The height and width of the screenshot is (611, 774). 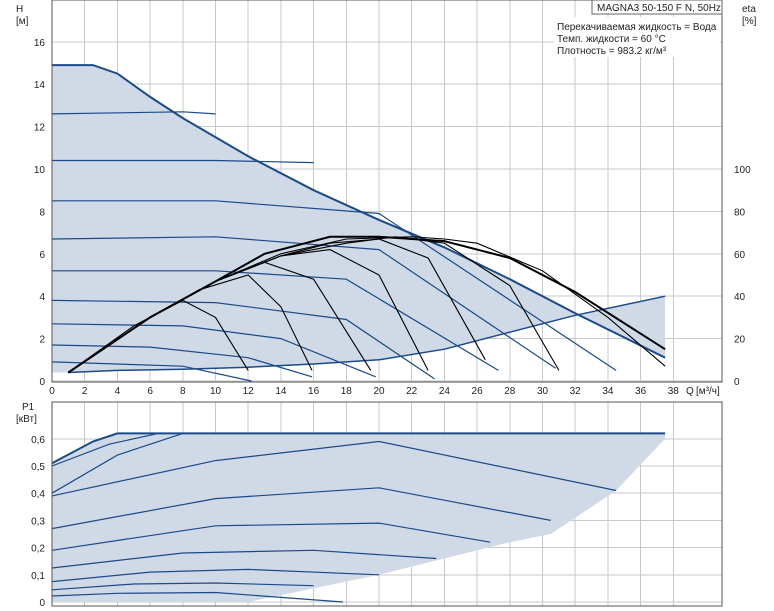 What do you see at coordinates (42, 603) in the screenshot?
I see `p1-tick-label: 0` at bounding box center [42, 603].